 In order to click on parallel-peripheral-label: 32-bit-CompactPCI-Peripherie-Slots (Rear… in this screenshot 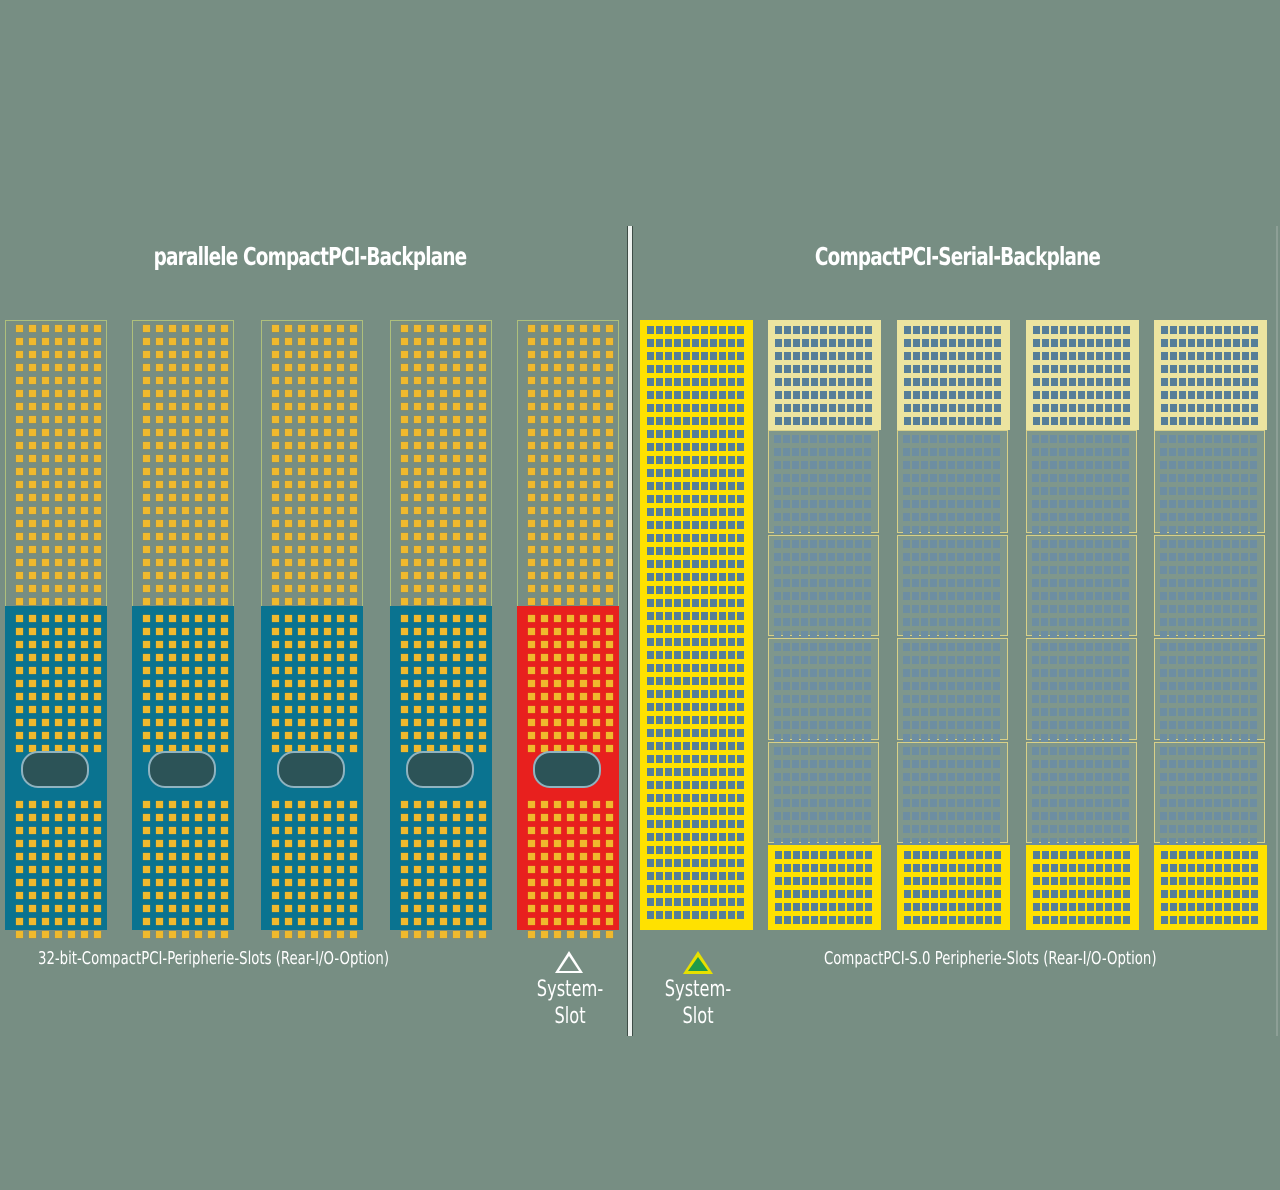, I will do `click(214, 958)`.